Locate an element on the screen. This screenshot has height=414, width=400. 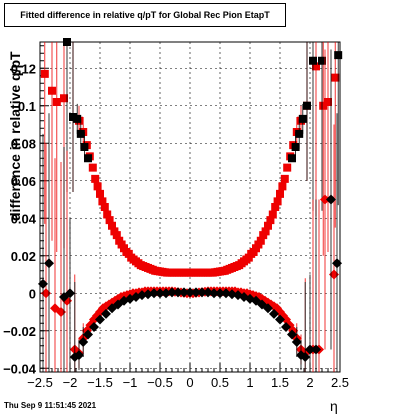
x-axis-label: η is located at coordinates (334, 406).